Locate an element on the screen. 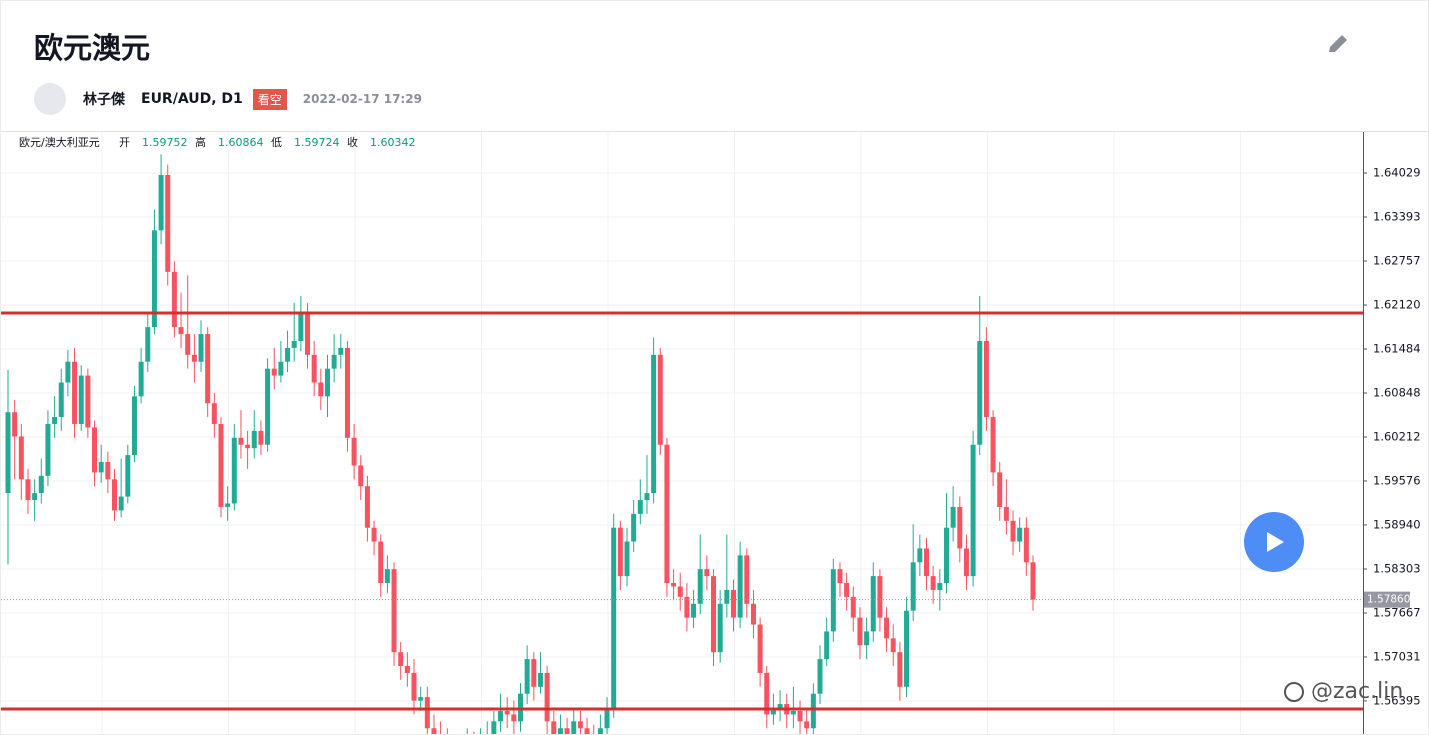 This screenshot has width=1429, height=735. y-tick-label: 1.59576 is located at coordinates (1397, 480).